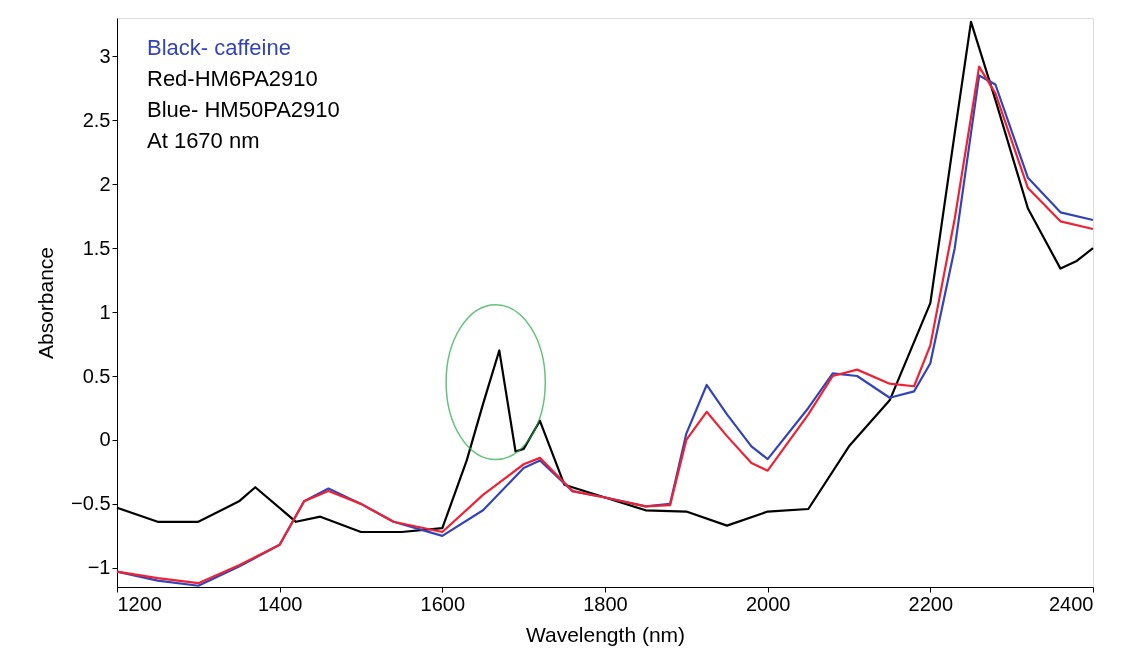  I want to click on x-tick-label: 2400, so click(1071, 603).